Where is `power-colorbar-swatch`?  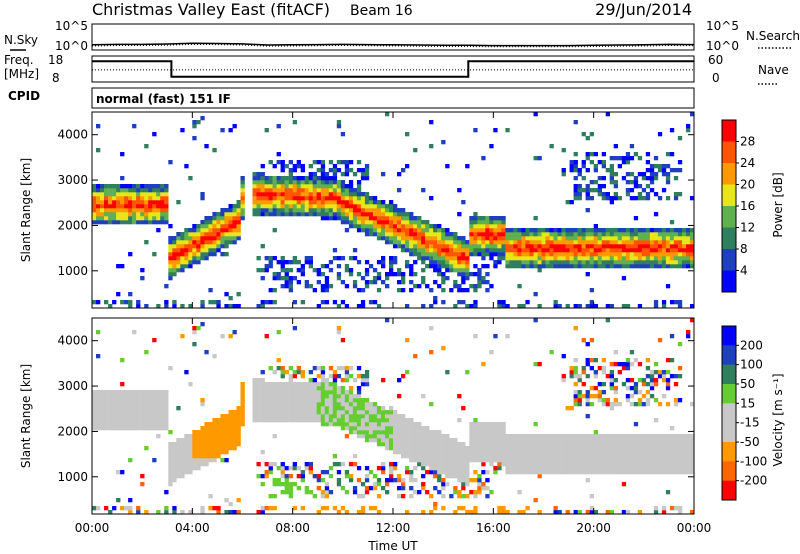 power-colorbar-swatch is located at coordinates (729, 152).